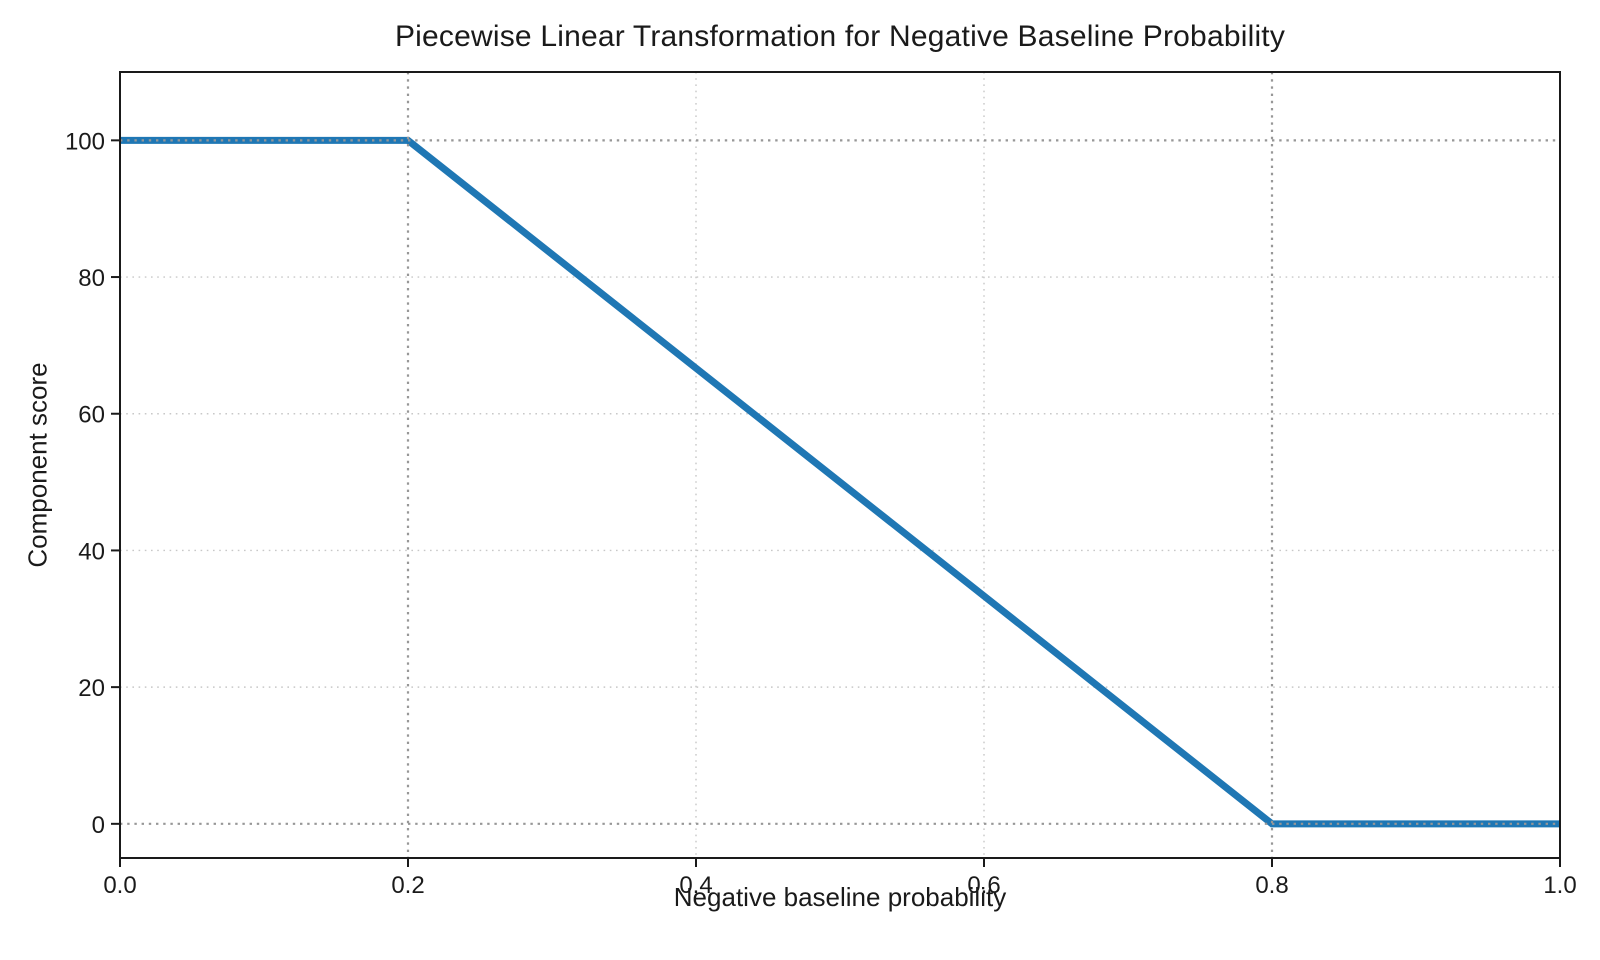 Image resolution: width=1600 pixels, height=960 pixels. What do you see at coordinates (91, 278) in the screenshot?
I see `y-tick-label: 80` at bounding box center [91, 278].